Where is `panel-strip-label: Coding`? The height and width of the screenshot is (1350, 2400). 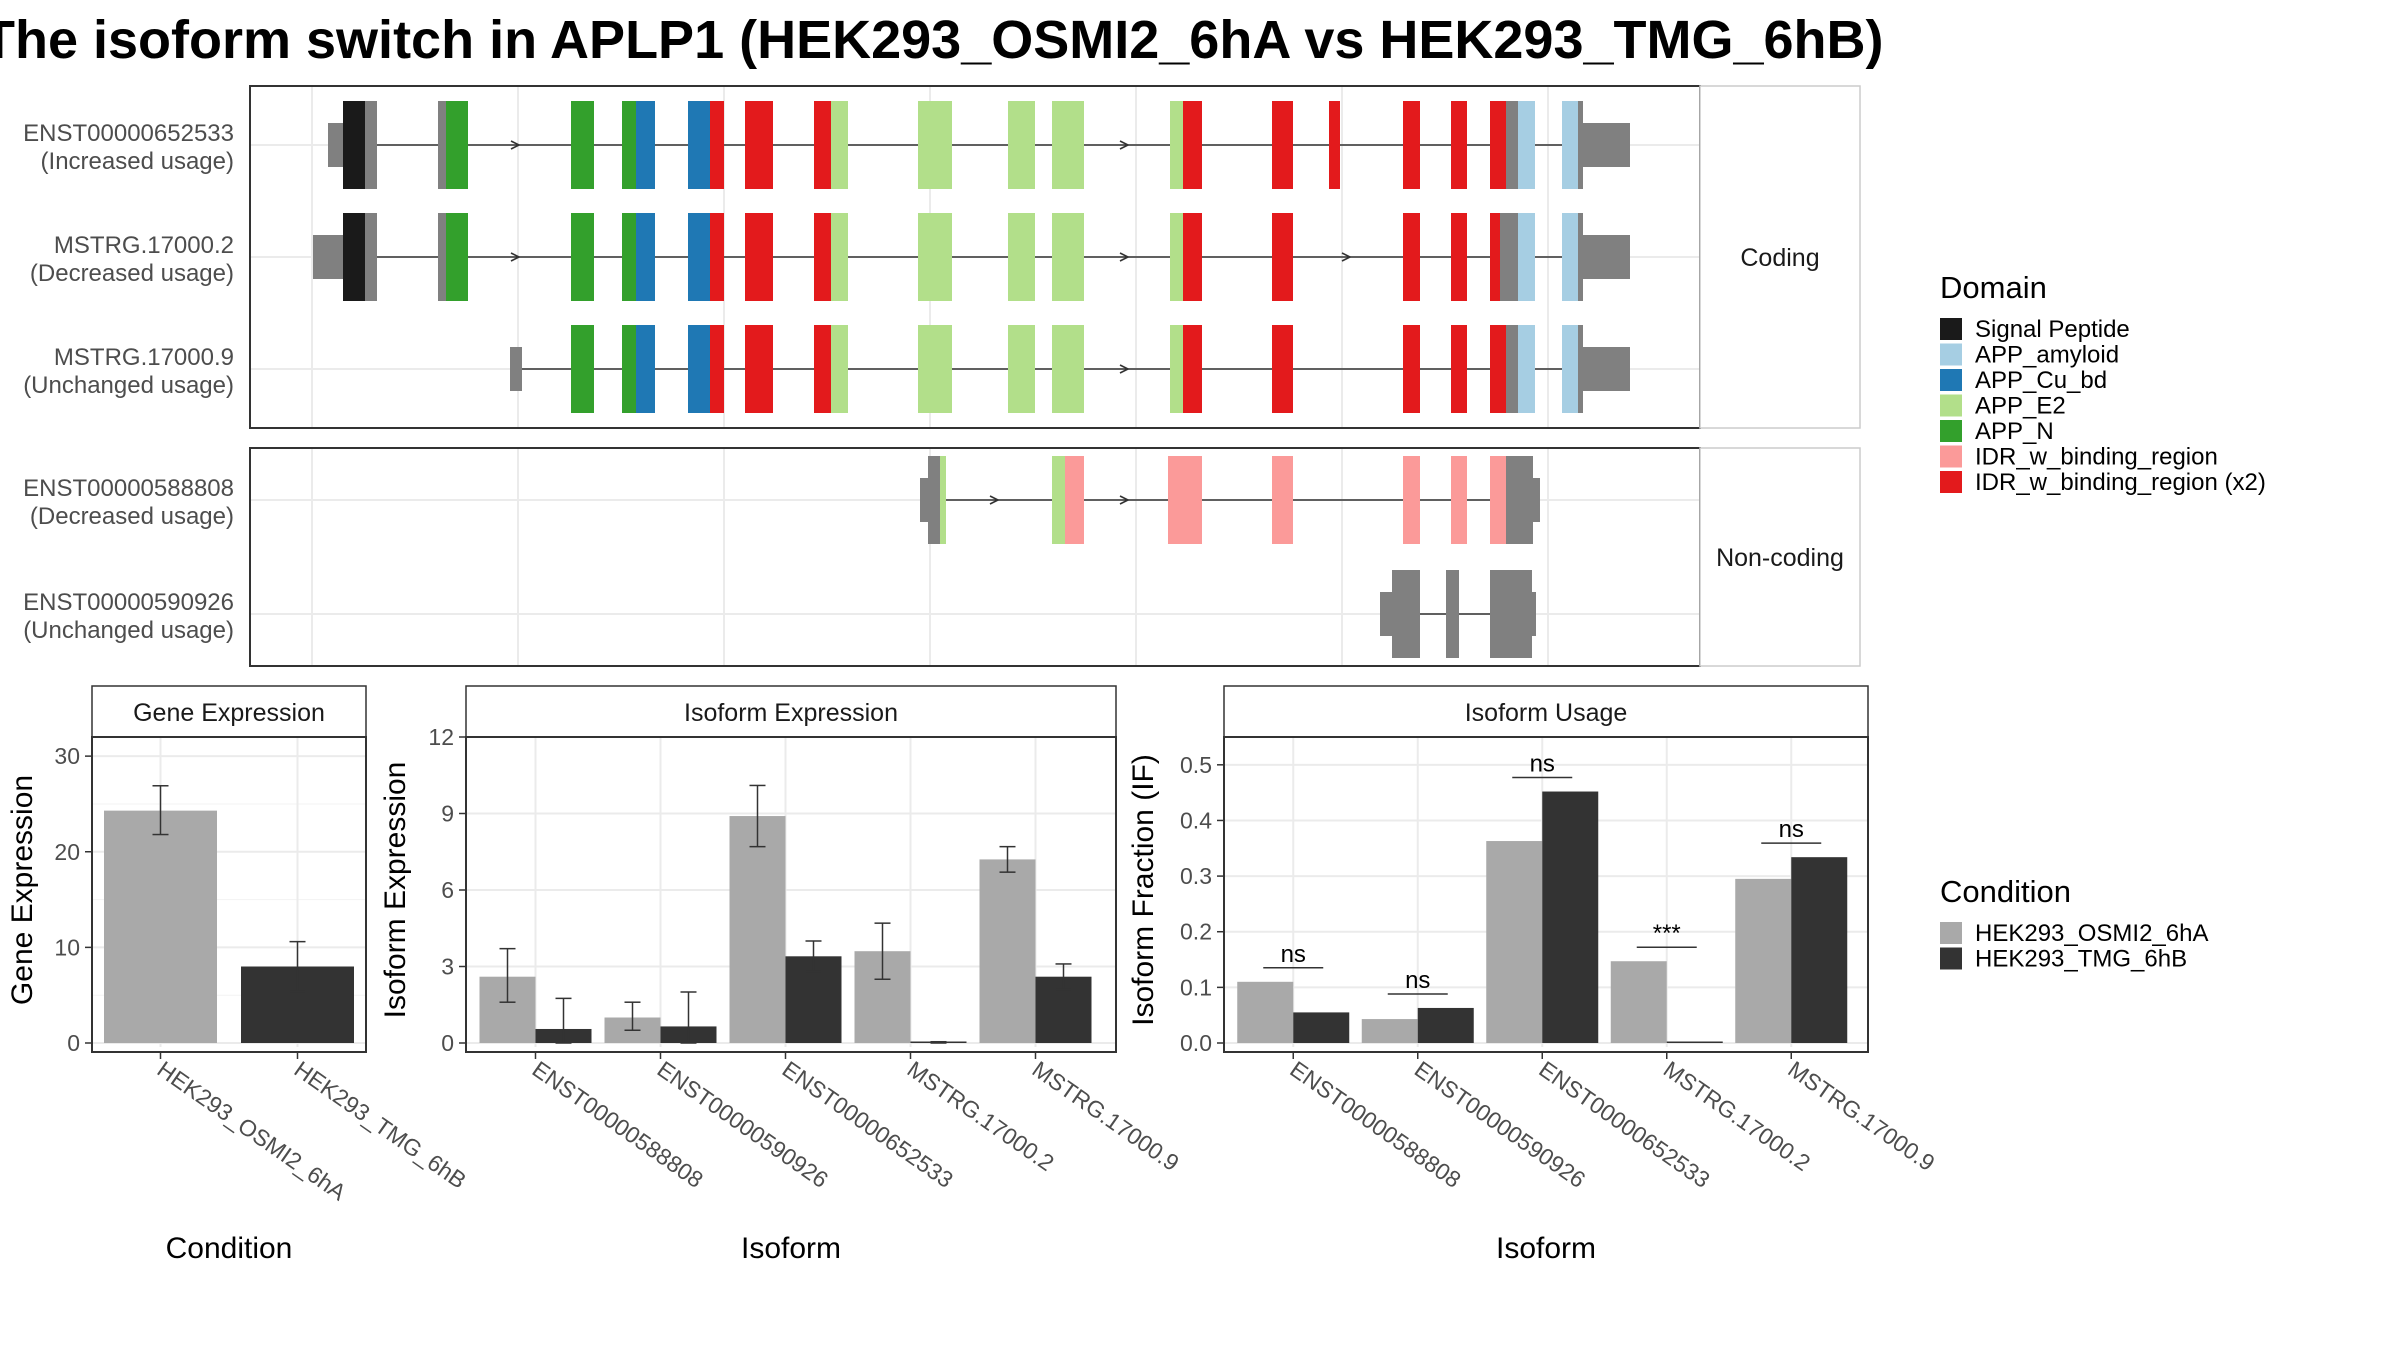
panel-strip-label: Coding is located at coordinates (1779, 258).